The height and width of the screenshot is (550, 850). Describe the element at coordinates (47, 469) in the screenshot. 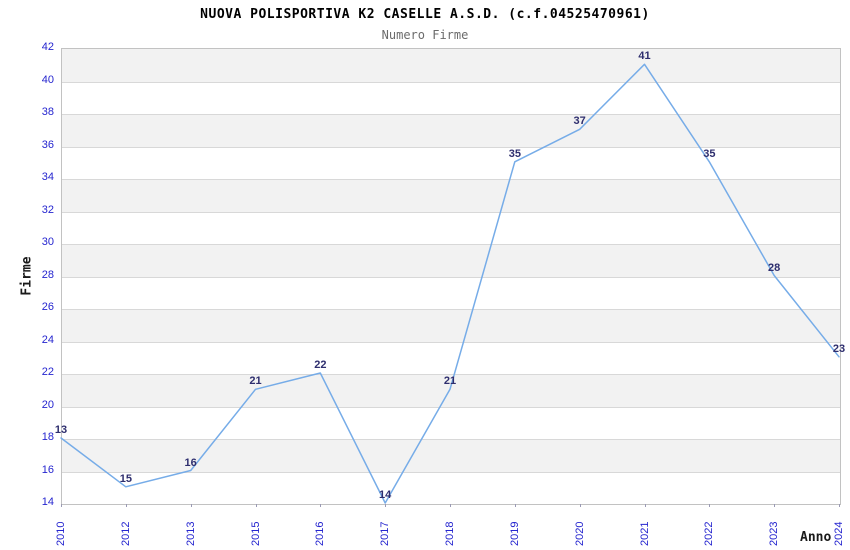

I see `y-tick-label: 16` at that location.